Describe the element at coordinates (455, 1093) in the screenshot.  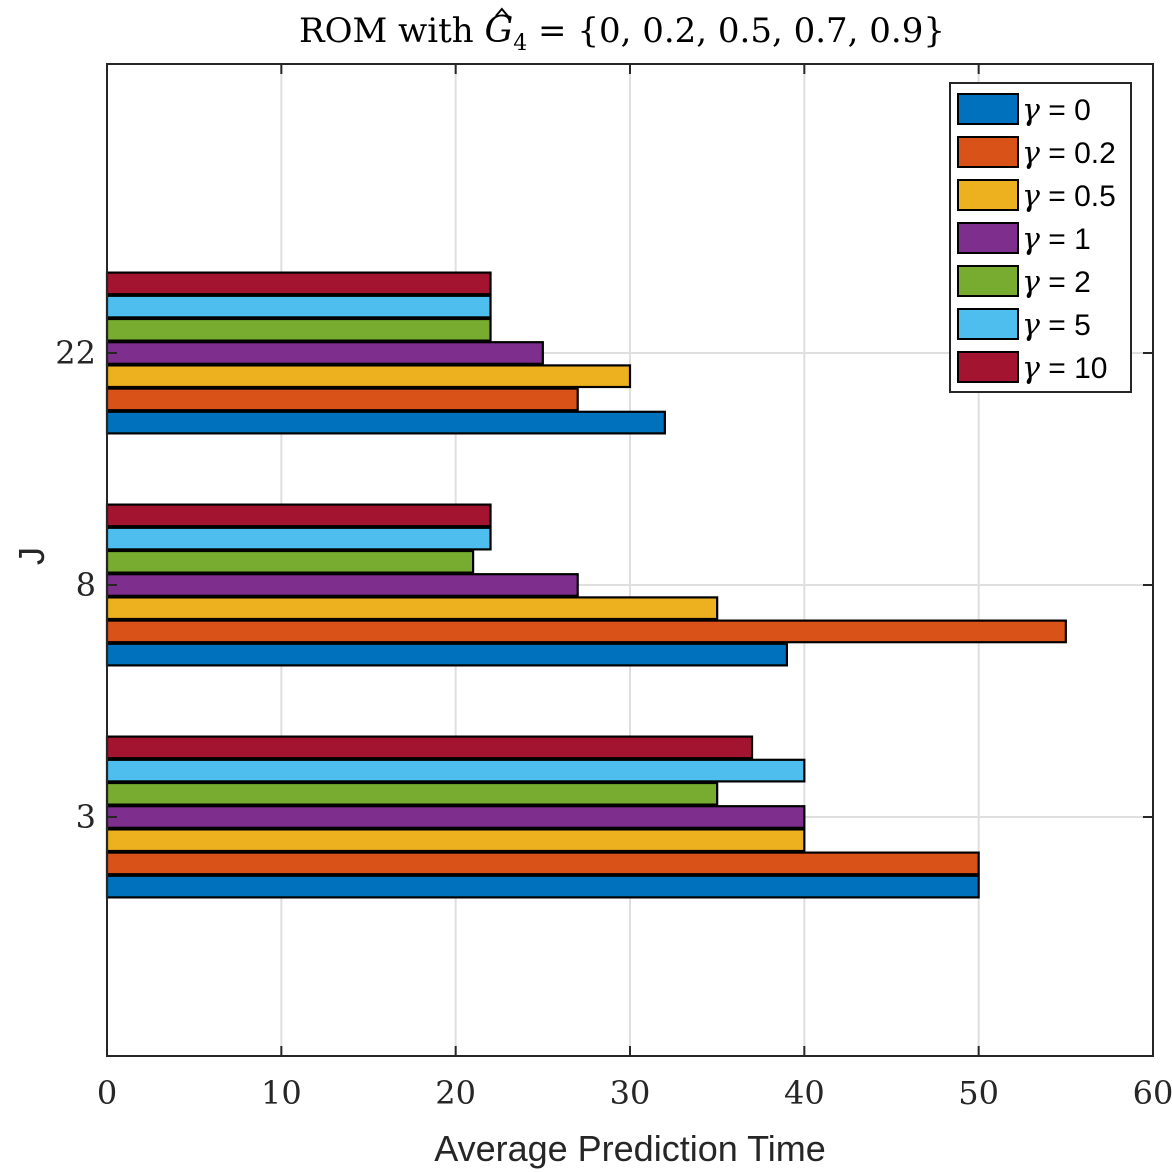
I see `x-tick-label: 20` at that location.